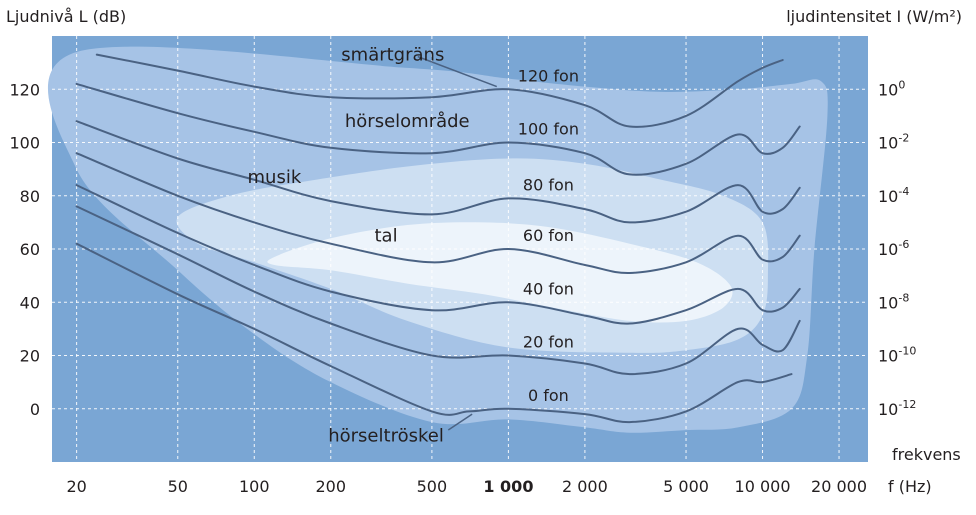 This screenshot has height=515, width=976. I want to click on hearing-area-label: hörselområde, so click(407, 121).